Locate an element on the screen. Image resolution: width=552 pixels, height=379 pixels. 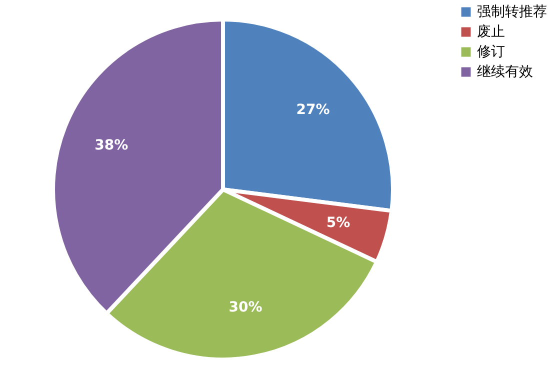
data-label: 5% is located at coordinates (338, 222).